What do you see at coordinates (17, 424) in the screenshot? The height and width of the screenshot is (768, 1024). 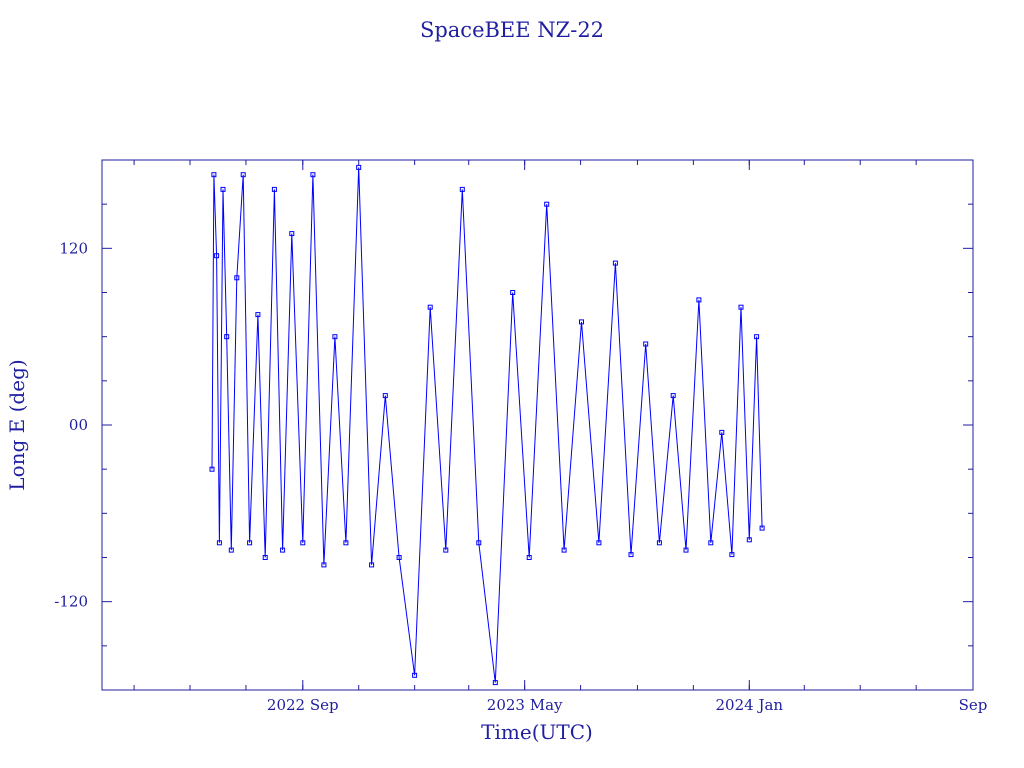 I see `y-axis-label: Long E (deg)` at bounding box center [17, 424].